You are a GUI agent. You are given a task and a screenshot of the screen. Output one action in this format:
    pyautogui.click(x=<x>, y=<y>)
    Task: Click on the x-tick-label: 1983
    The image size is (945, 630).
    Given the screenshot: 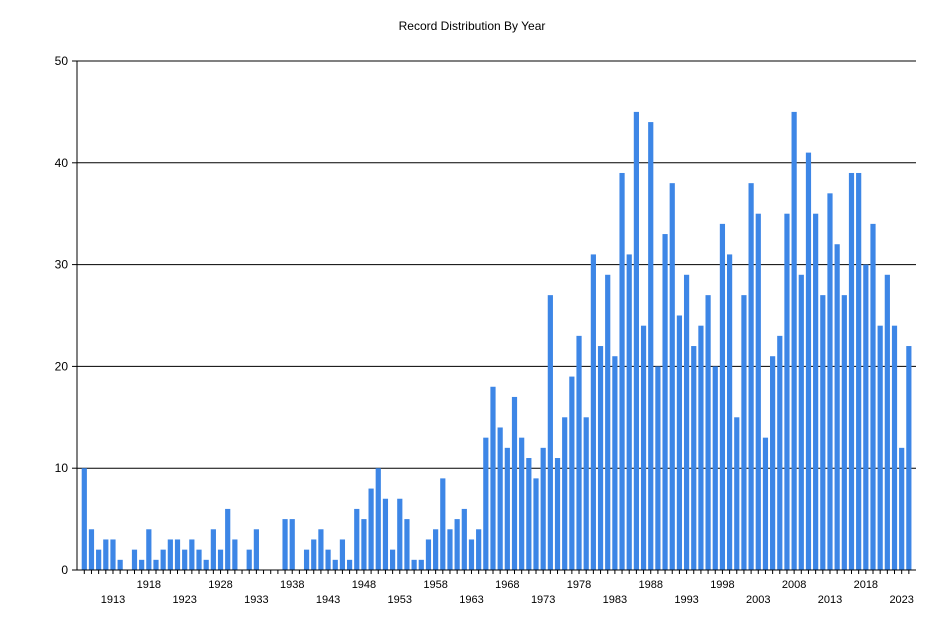 What is the action you would take?
    pyautogui.click(x=615, y=600)
    